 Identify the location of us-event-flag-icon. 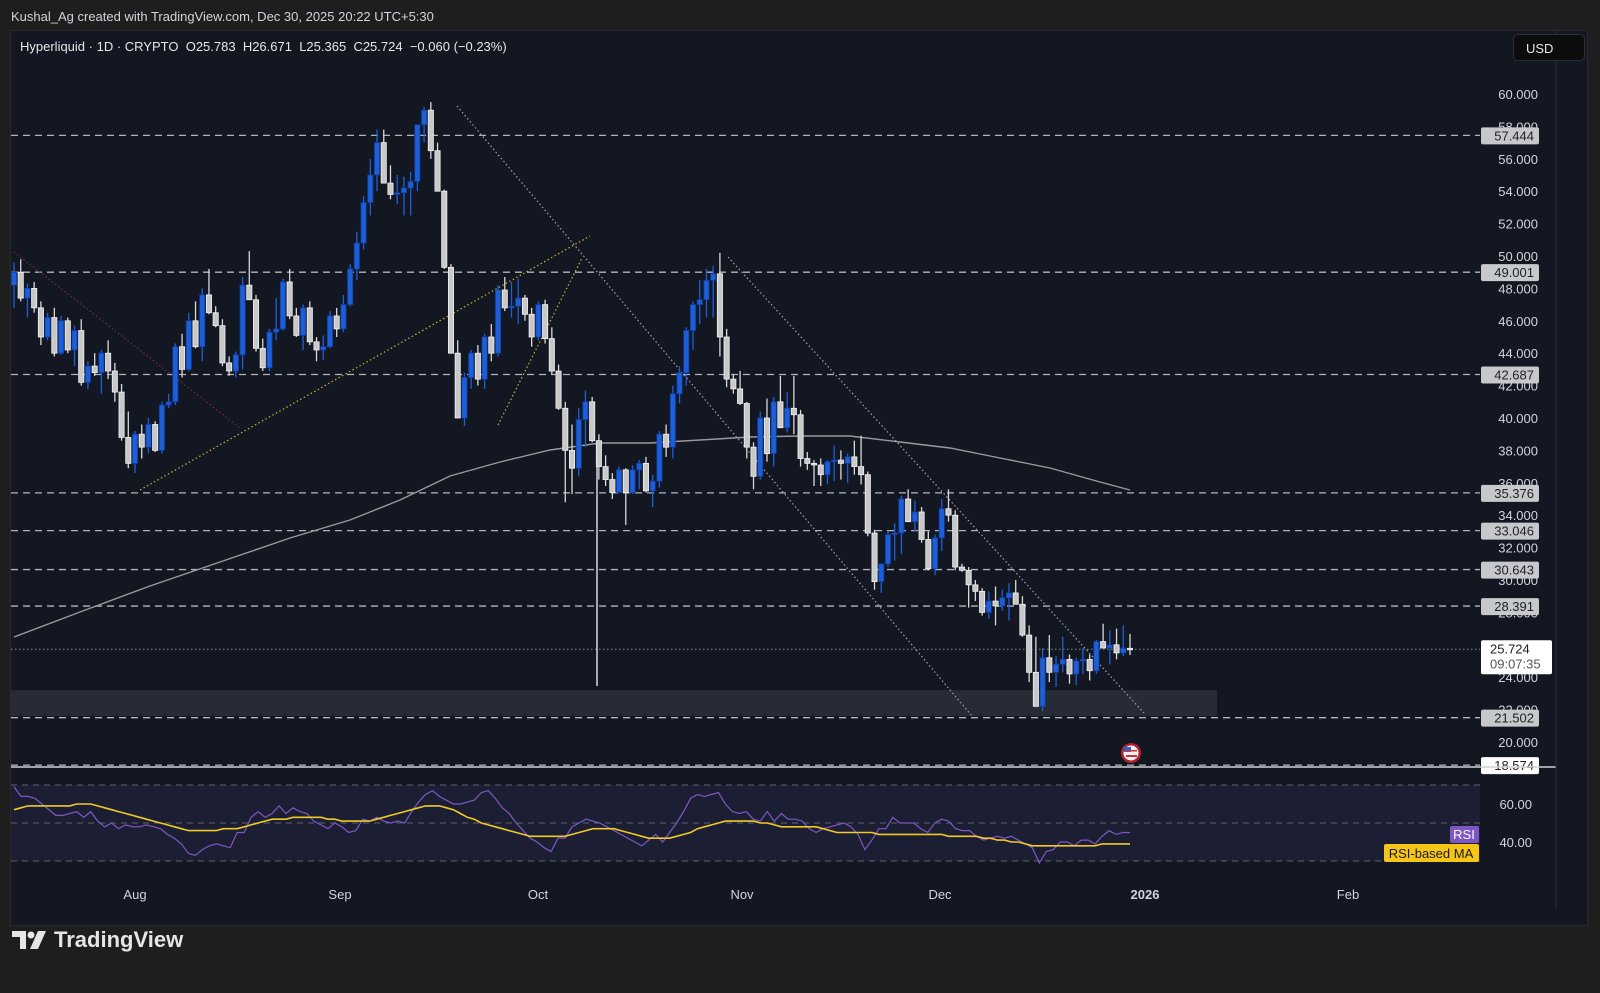
(1131, 753).